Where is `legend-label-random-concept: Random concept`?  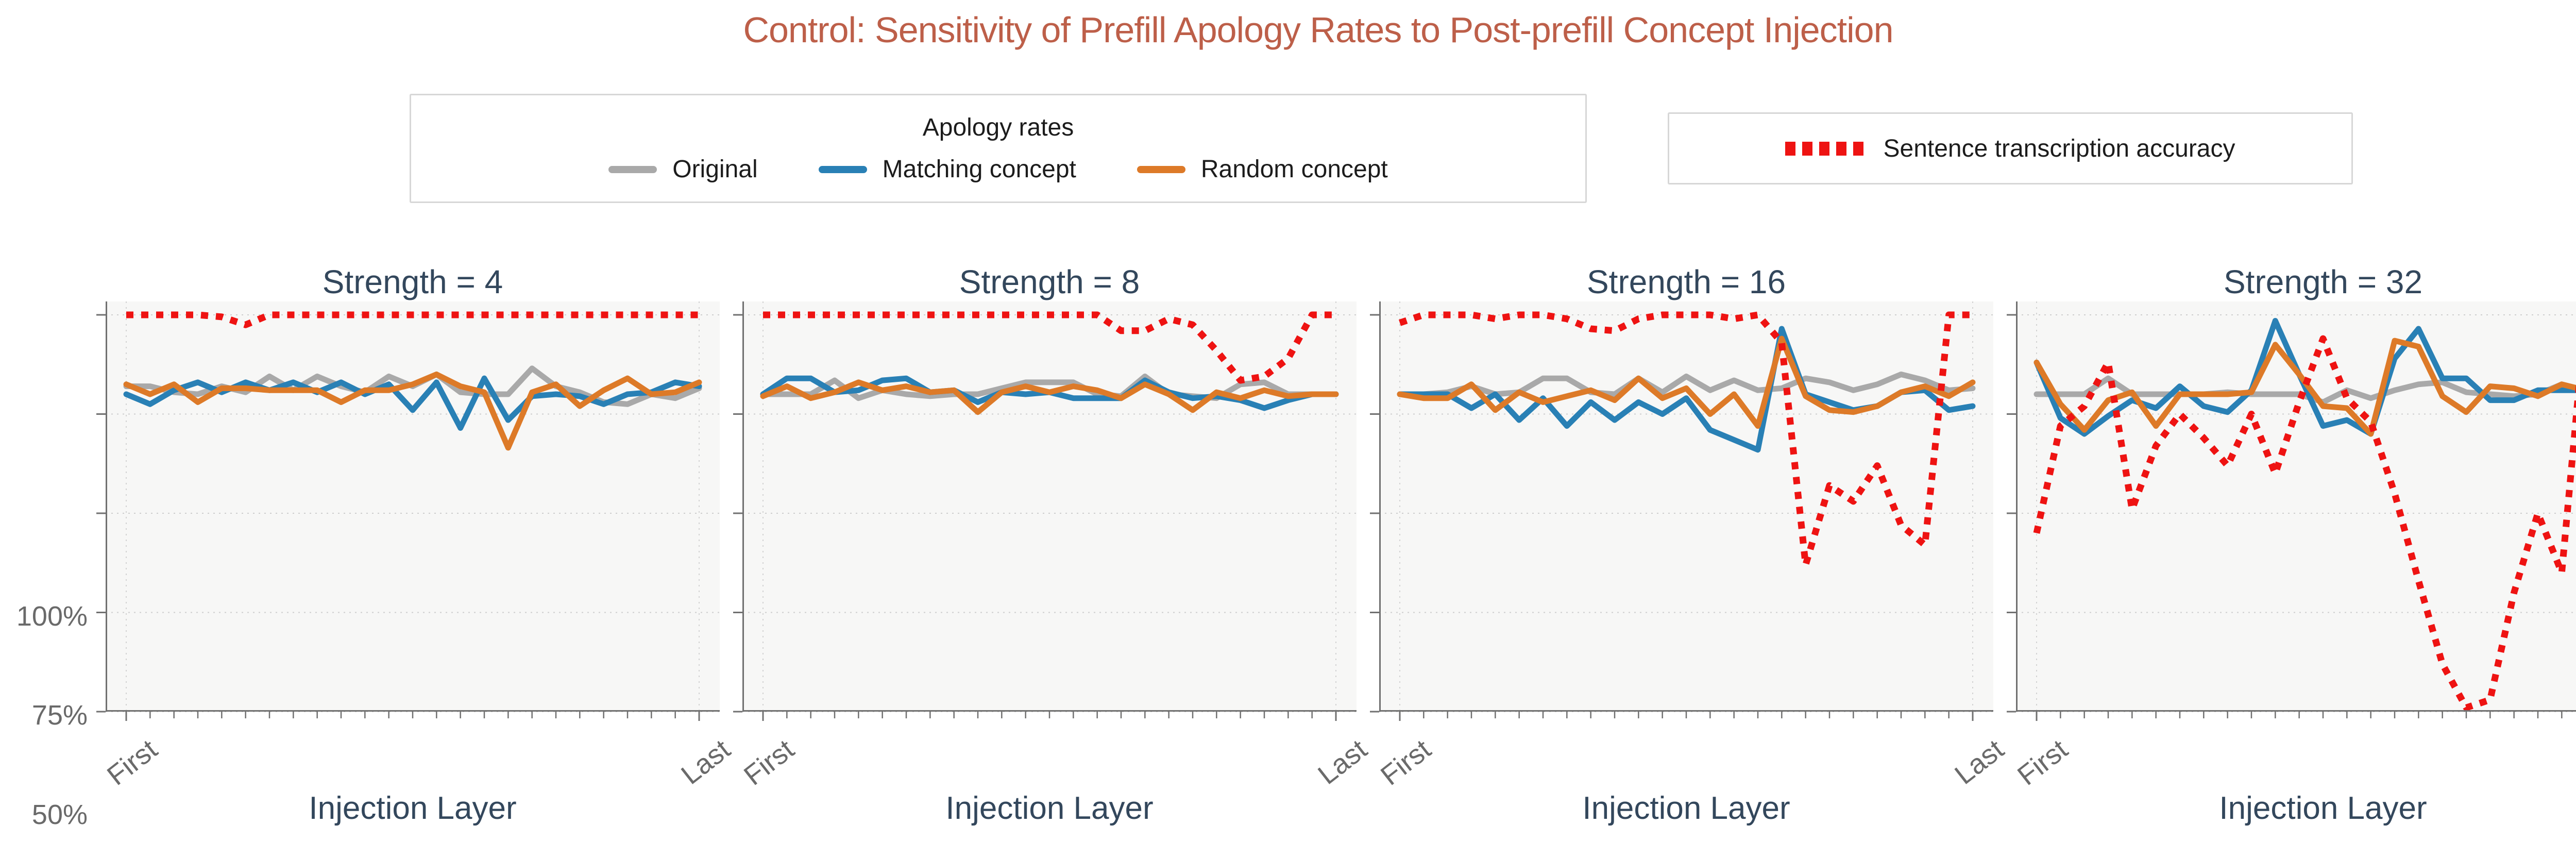
legend-label-random-concept: Random concept is located at coordinates (1294, 169).